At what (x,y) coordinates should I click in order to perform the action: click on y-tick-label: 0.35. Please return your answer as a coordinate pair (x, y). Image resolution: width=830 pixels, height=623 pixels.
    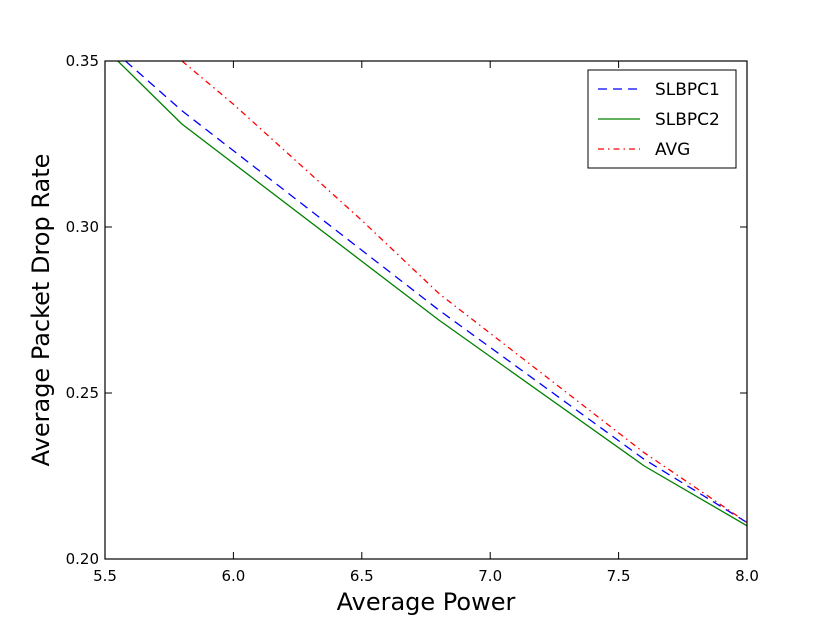
    Looking at the image, I should click on (82, 61).